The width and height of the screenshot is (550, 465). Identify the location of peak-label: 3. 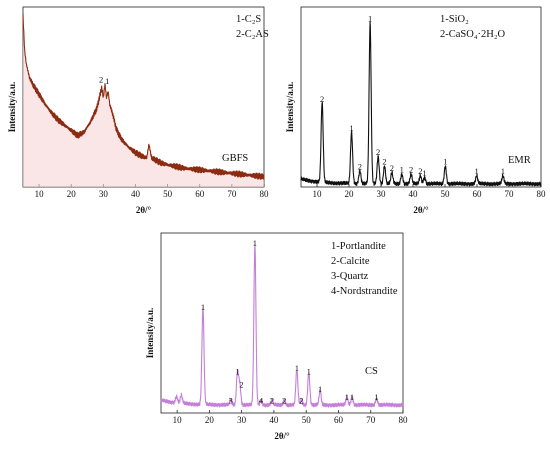
(231, 400).